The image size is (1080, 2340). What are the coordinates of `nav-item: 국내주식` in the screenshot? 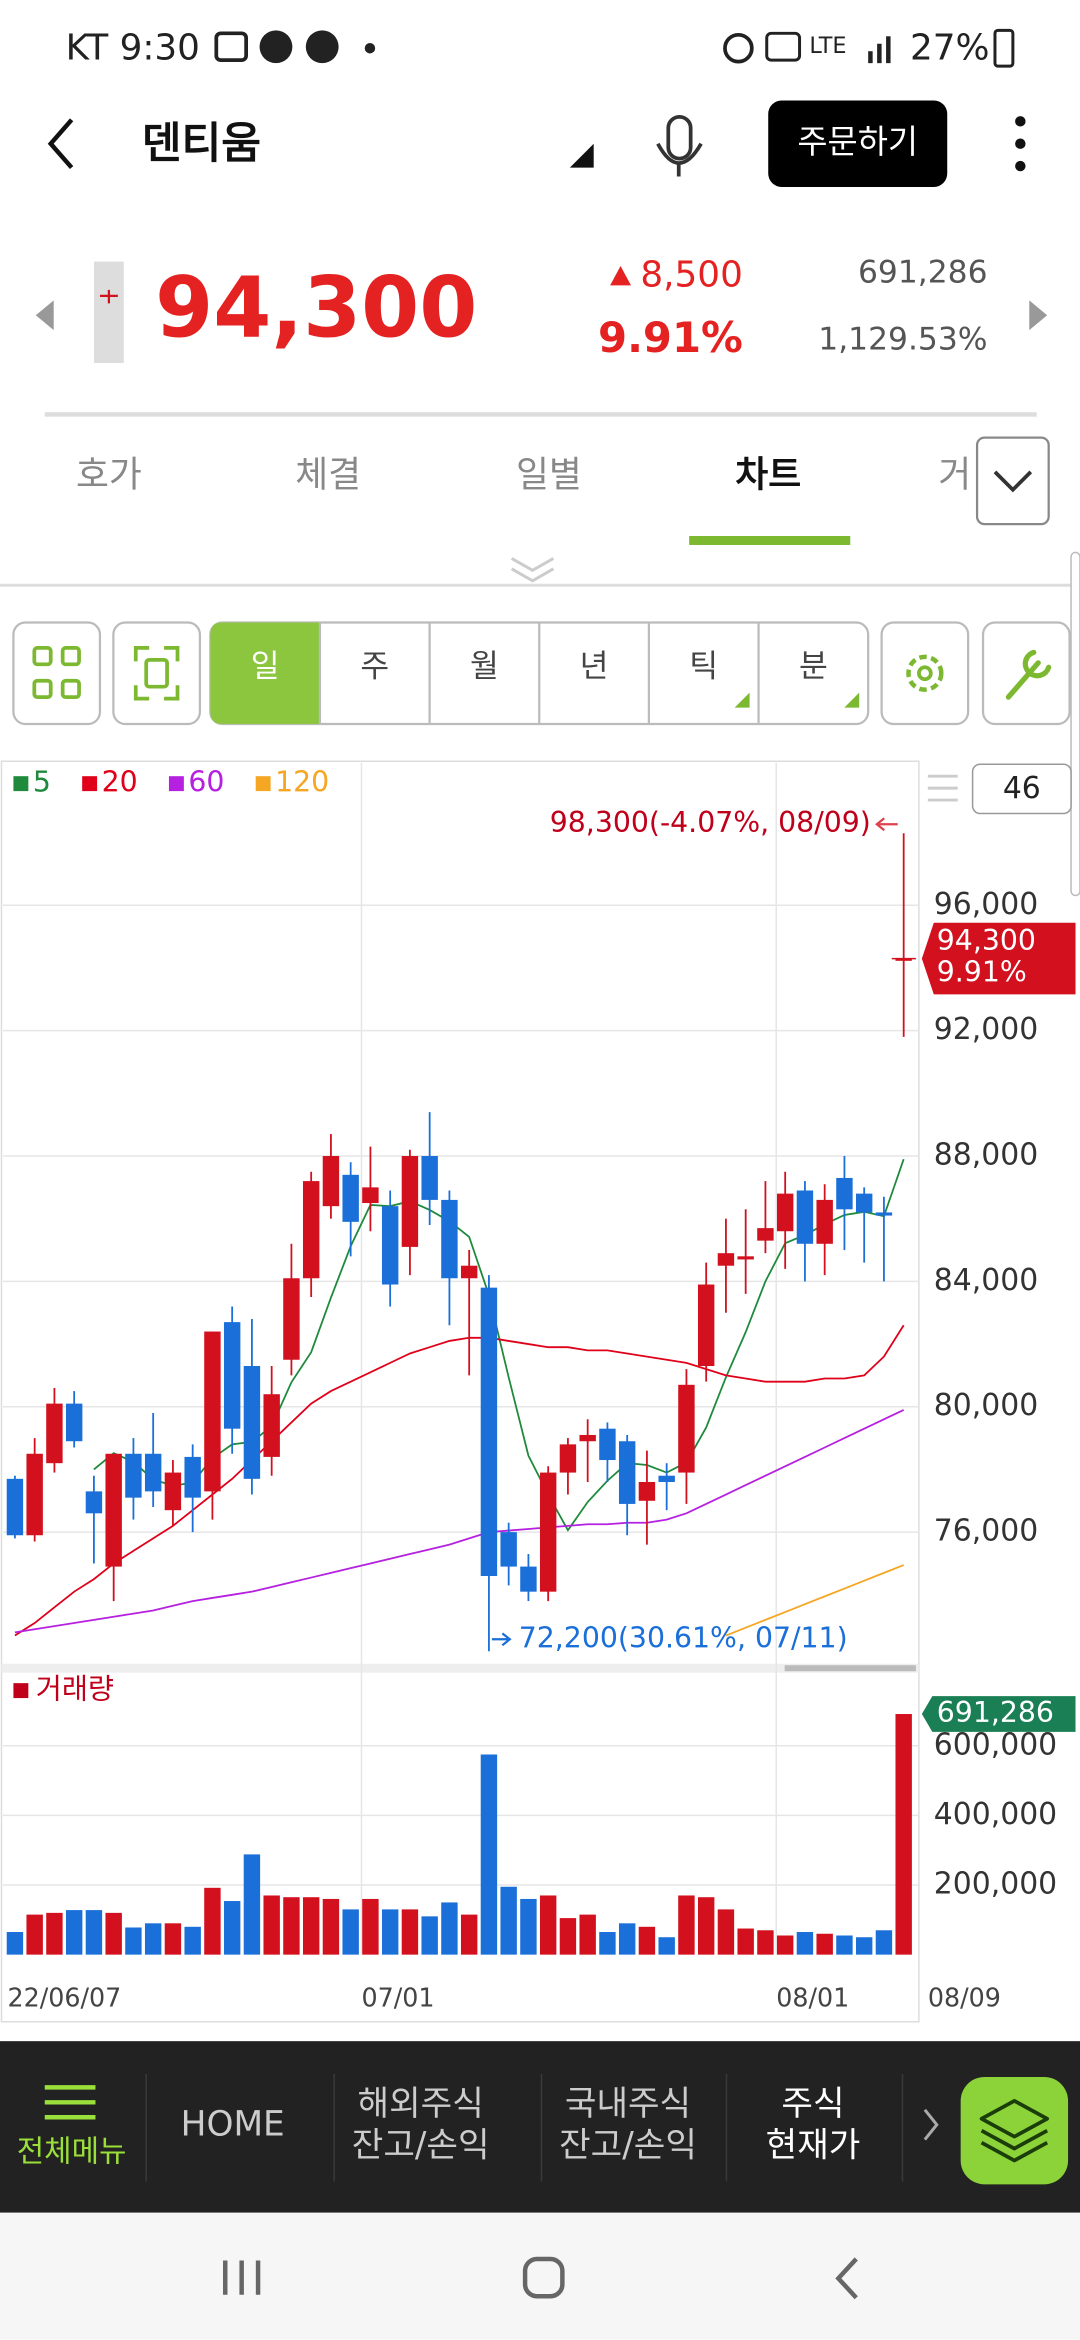 It's located at (628, 2104).